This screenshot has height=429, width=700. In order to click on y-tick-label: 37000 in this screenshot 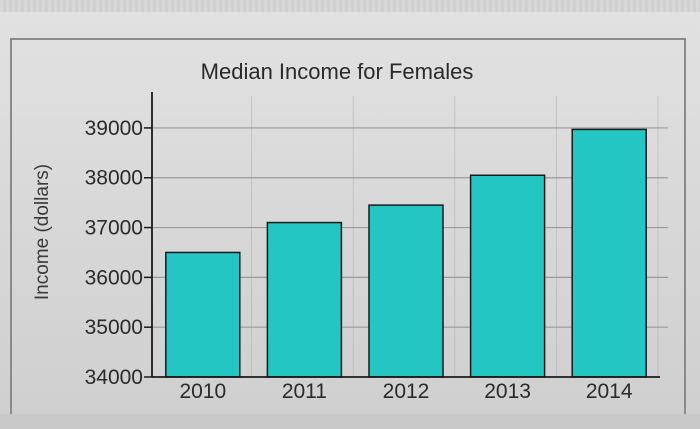, I will do `click(114, 228)`.